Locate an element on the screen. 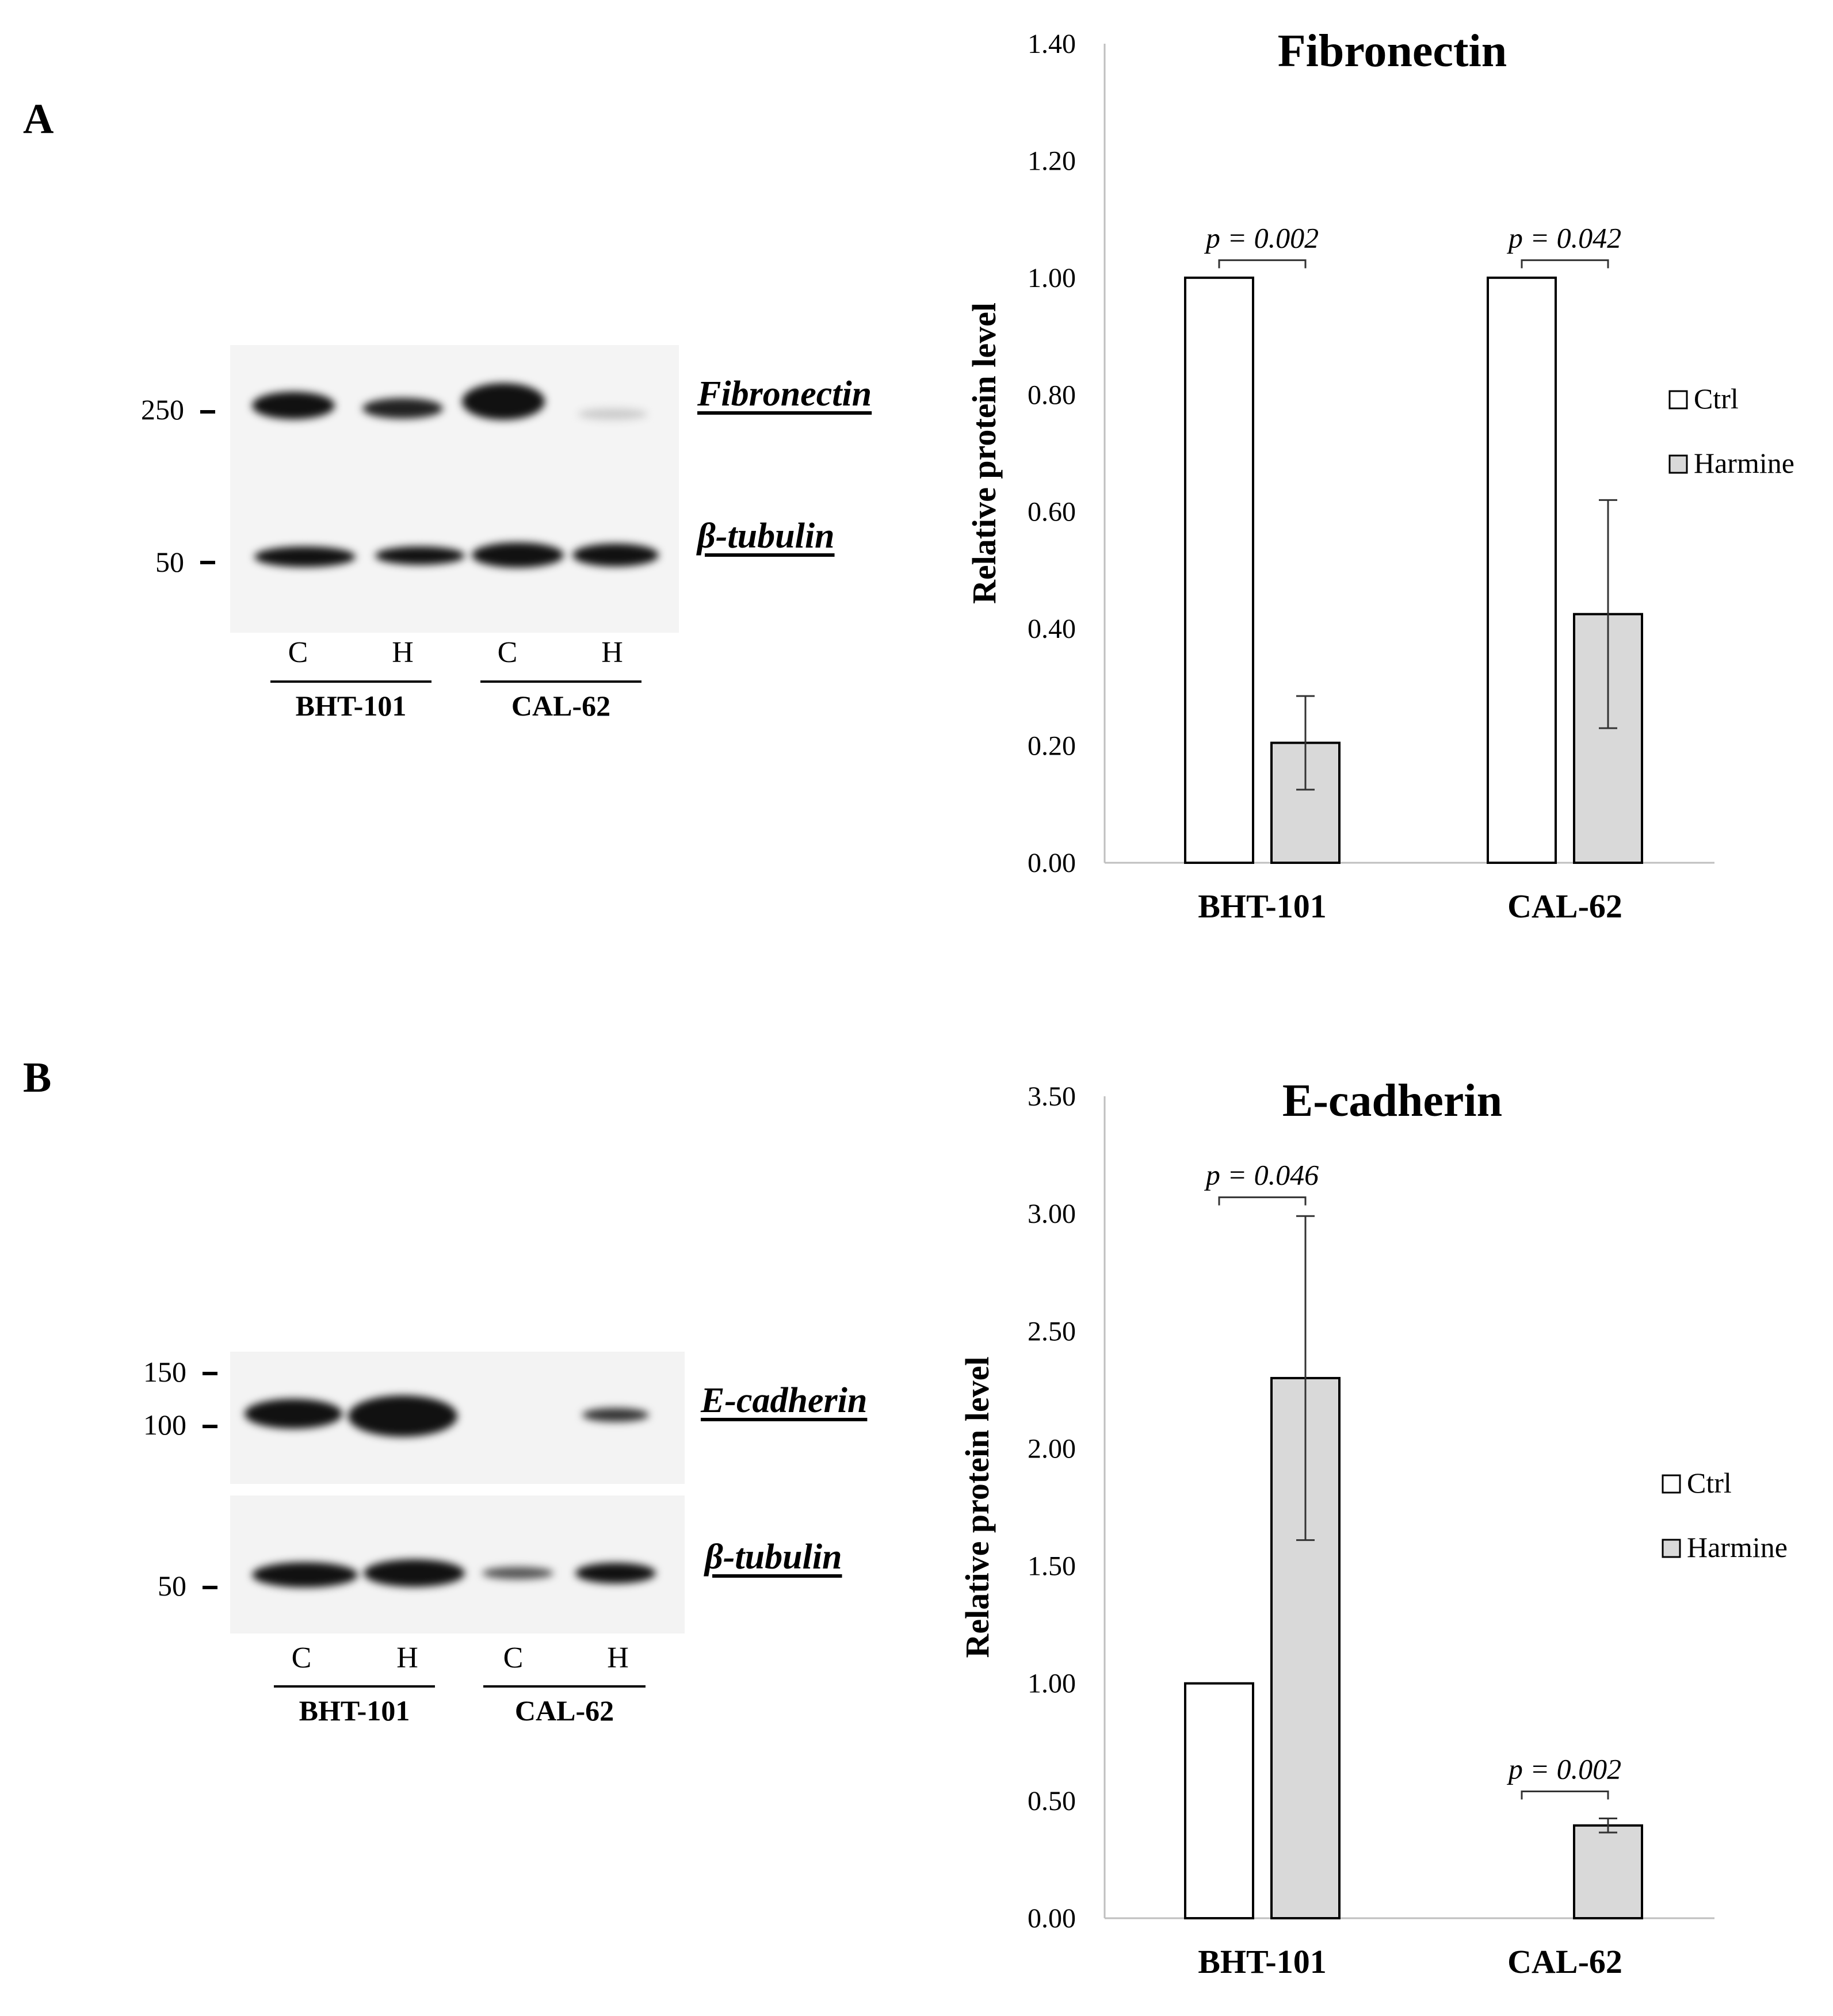  y-tick-label: 2.50 is located at coordinates (1052, 1331).